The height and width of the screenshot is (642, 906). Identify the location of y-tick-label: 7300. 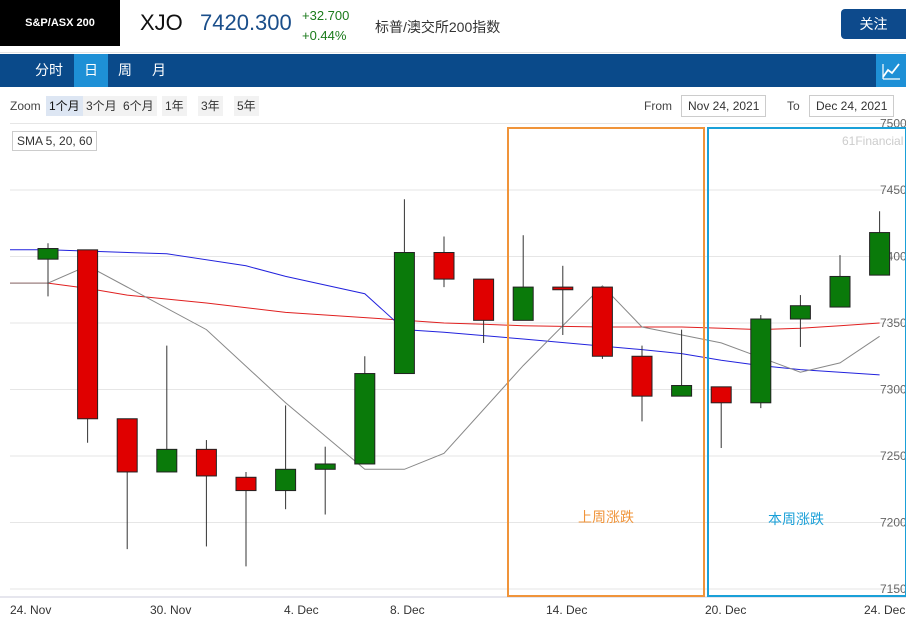
(893, 390).